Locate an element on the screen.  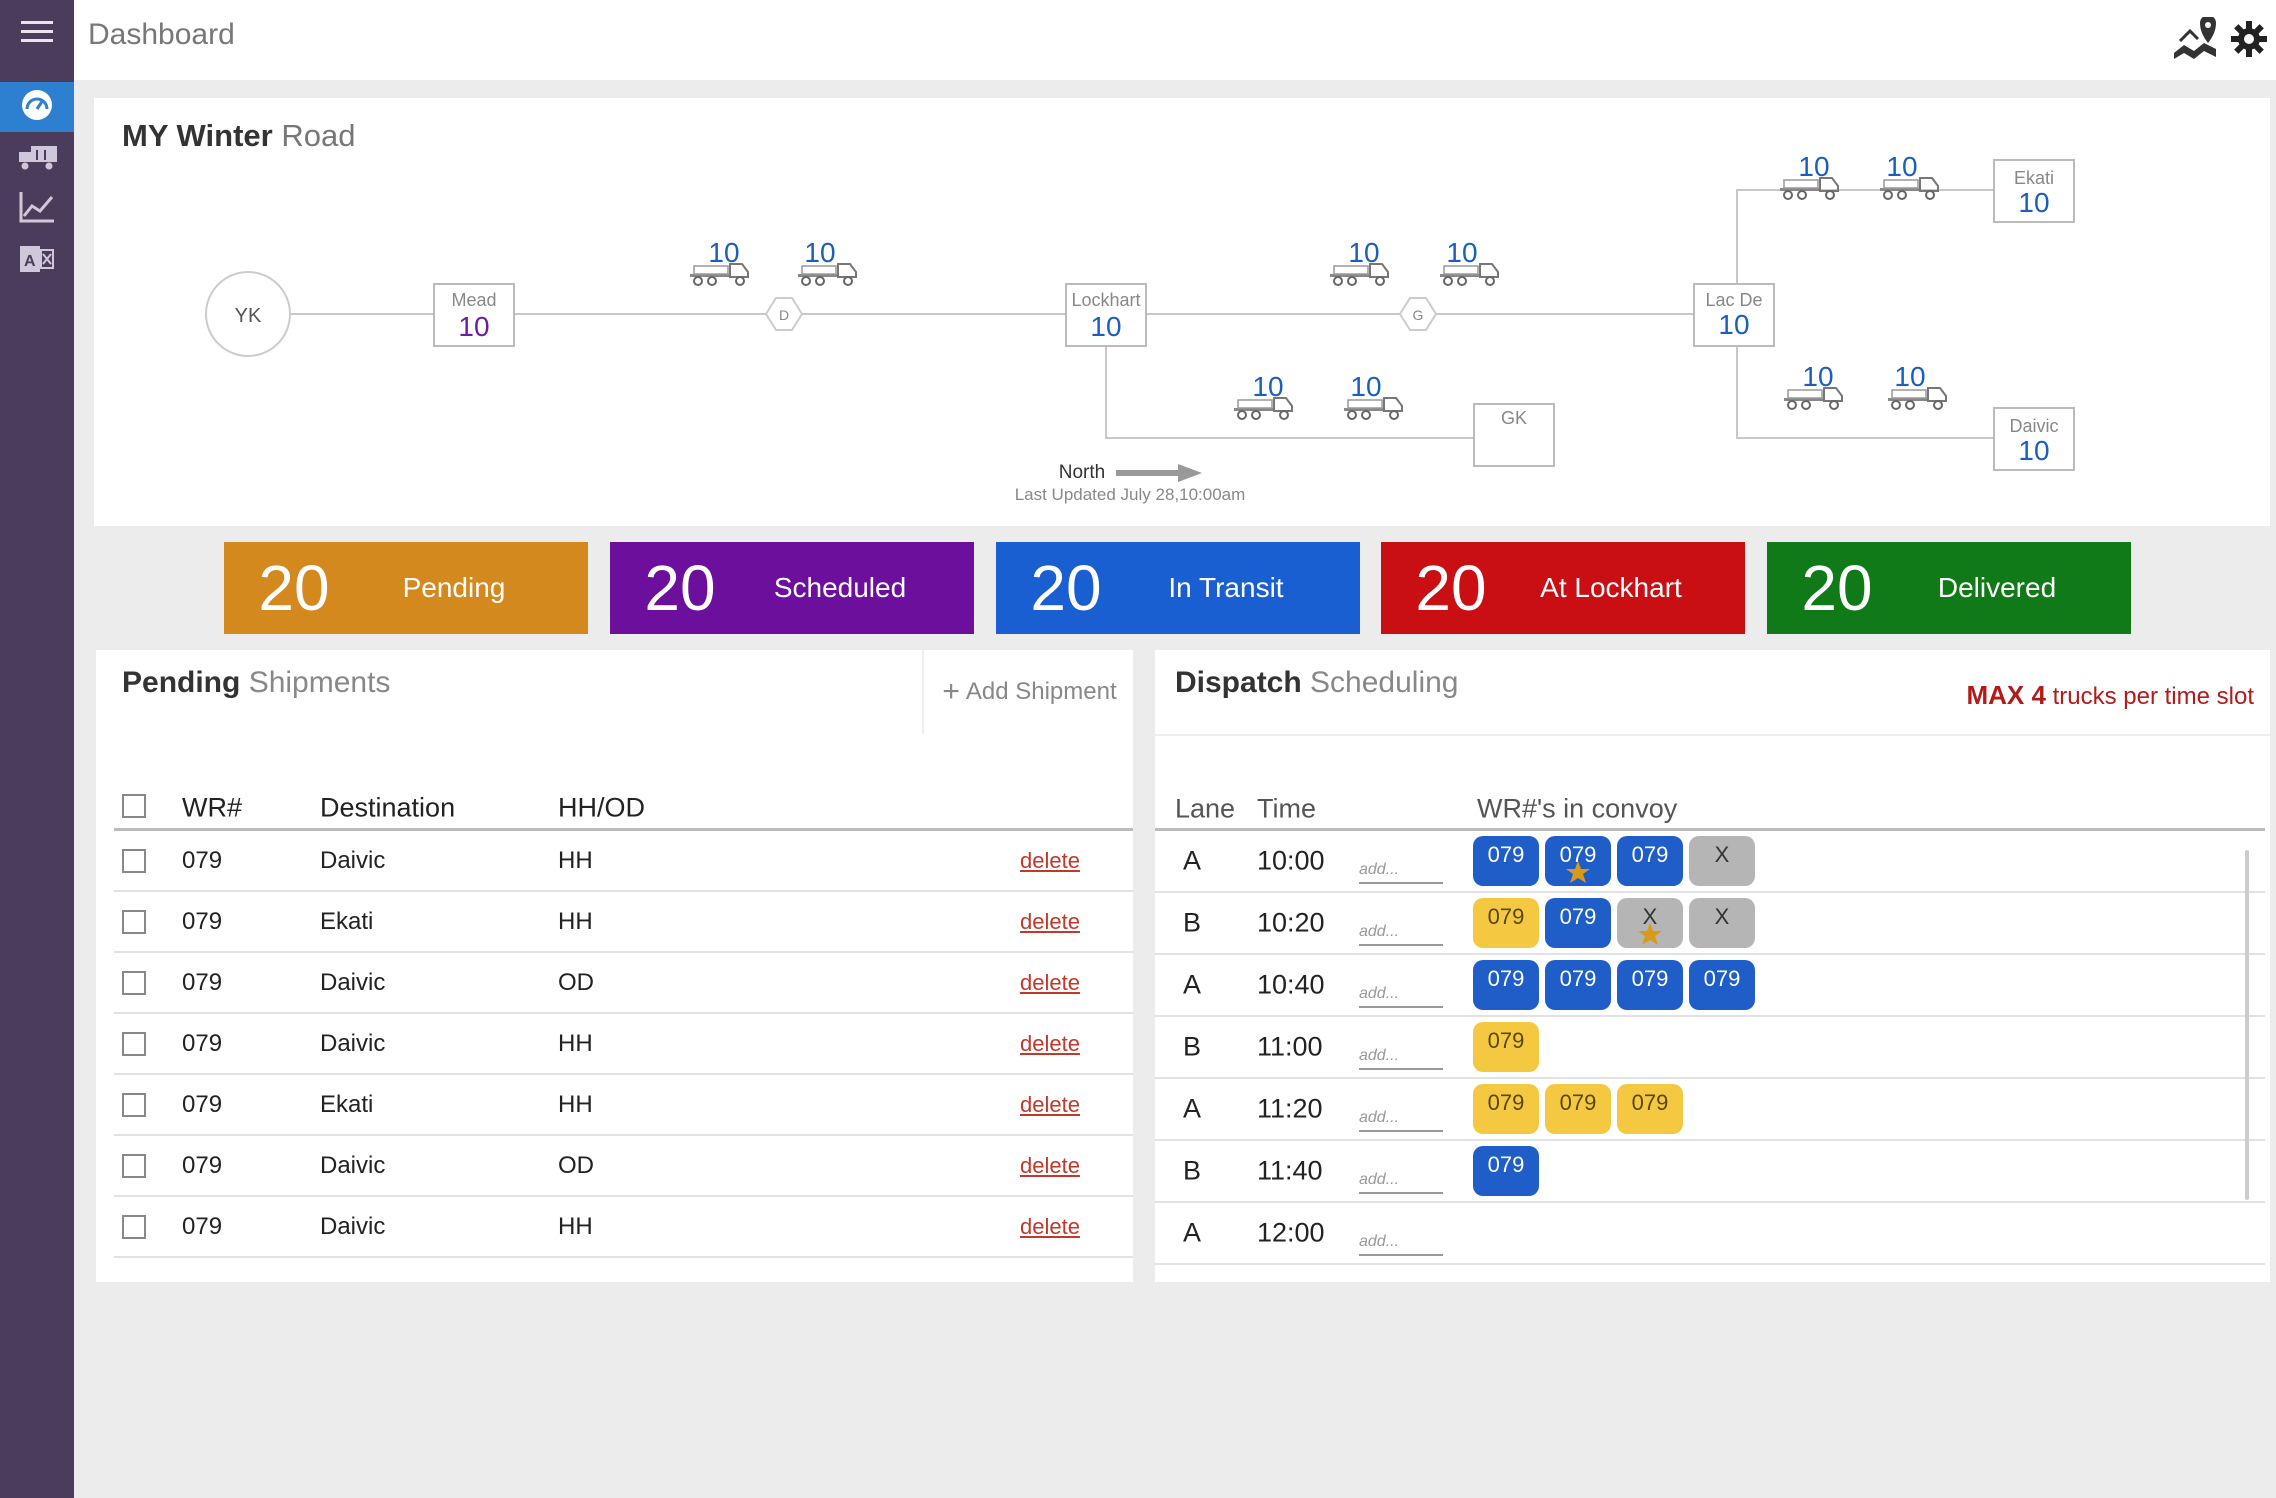
origin-yk is located at coordinates (248, 314).